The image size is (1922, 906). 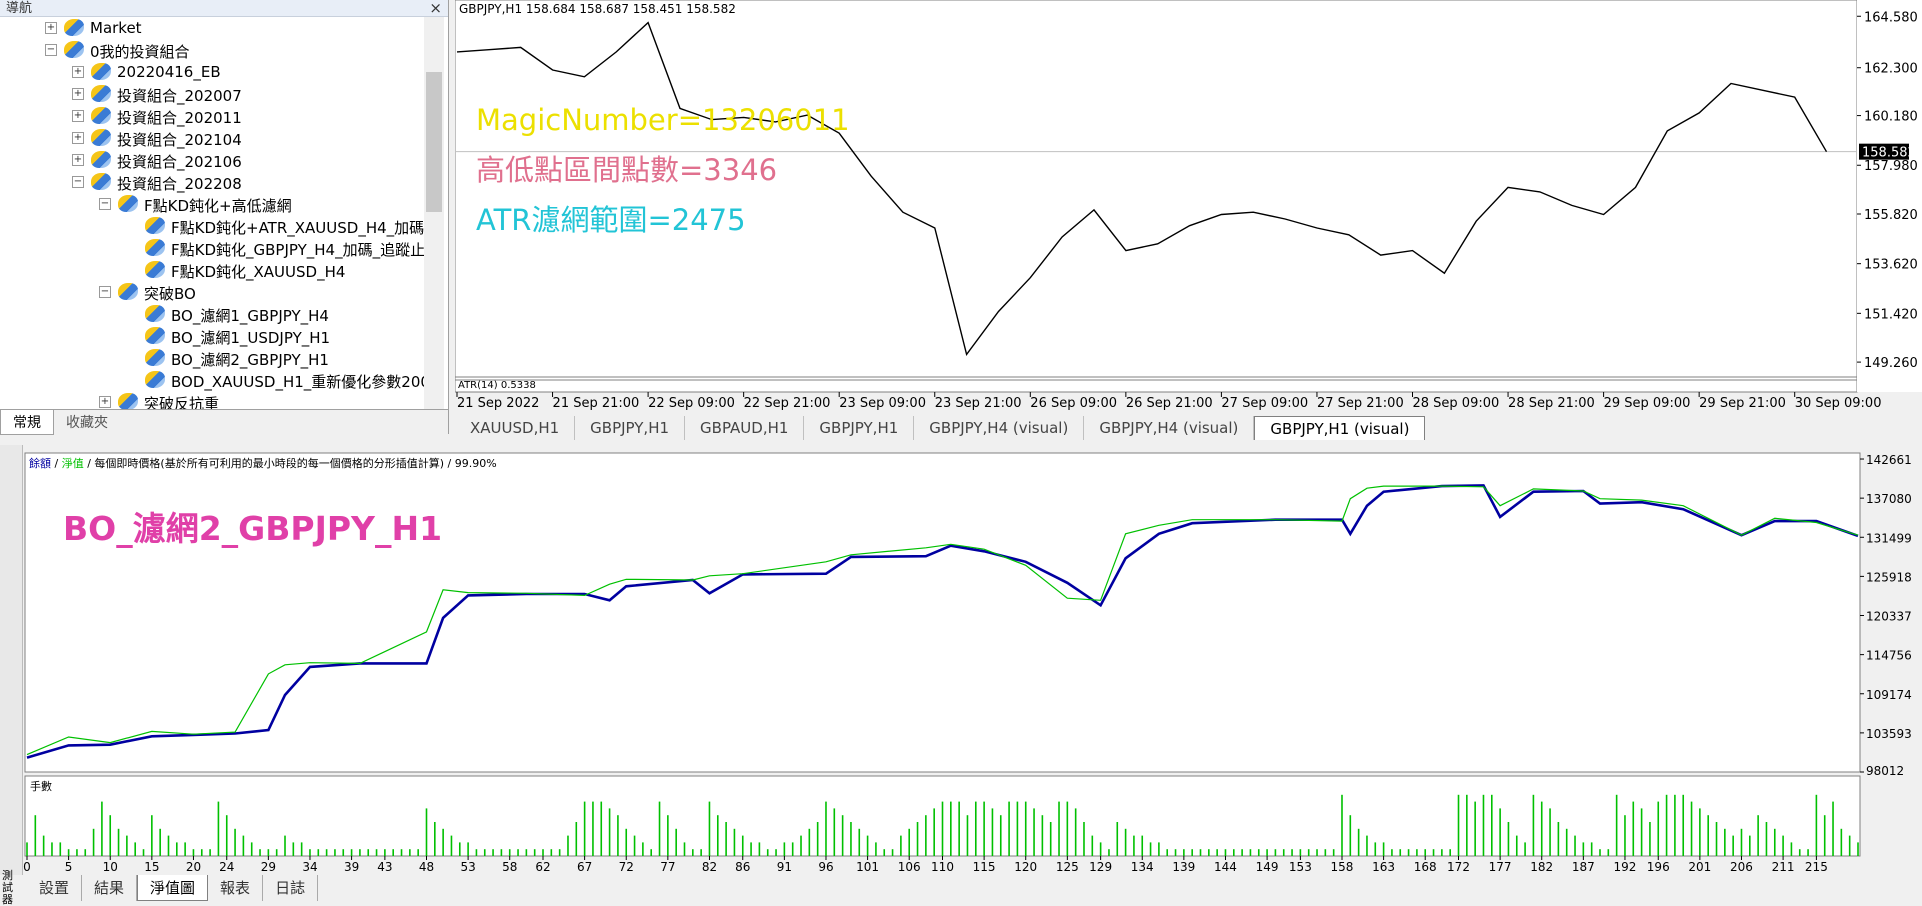 What do you see at coordinates (55, 888) in the screenshot?
I see `tester-tab: 設置` at bounding box center [55, 888].